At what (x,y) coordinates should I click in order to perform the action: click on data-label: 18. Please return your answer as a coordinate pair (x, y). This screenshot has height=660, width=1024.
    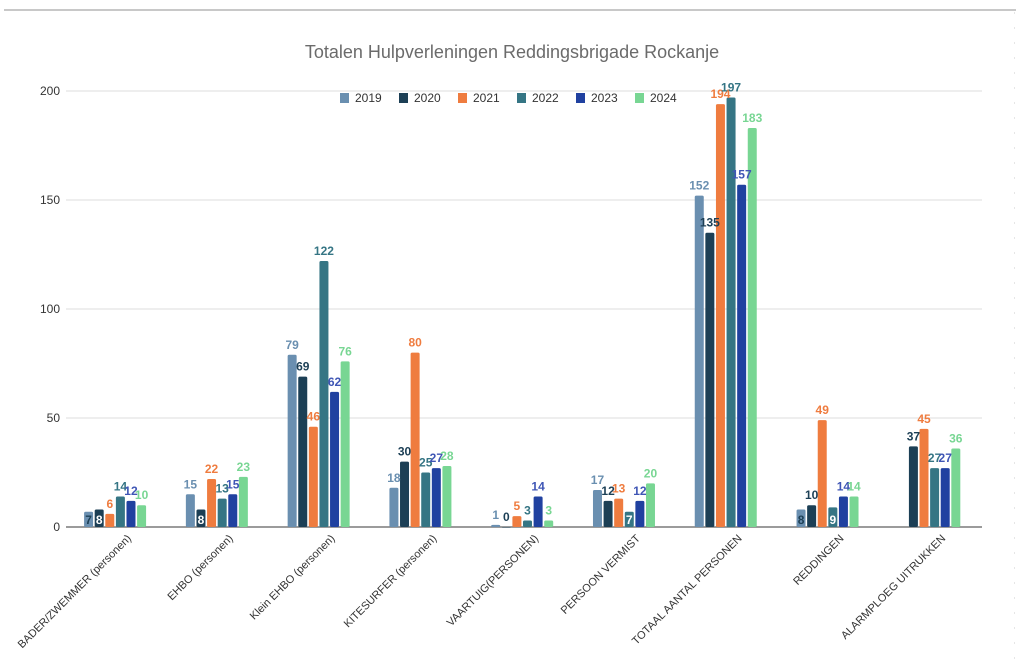
    Looking at the image, I should click on (394, 478).